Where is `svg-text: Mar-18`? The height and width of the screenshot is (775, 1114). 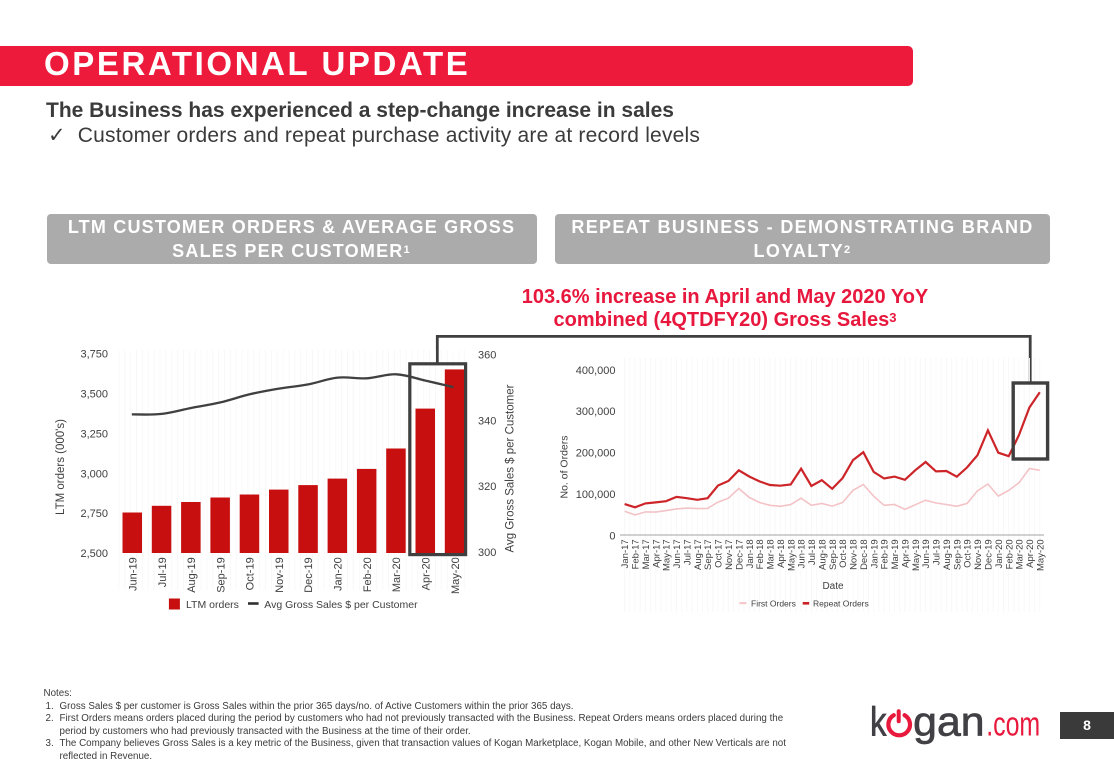 svg-text: Mar-18 is located at coordinates (771, 554).